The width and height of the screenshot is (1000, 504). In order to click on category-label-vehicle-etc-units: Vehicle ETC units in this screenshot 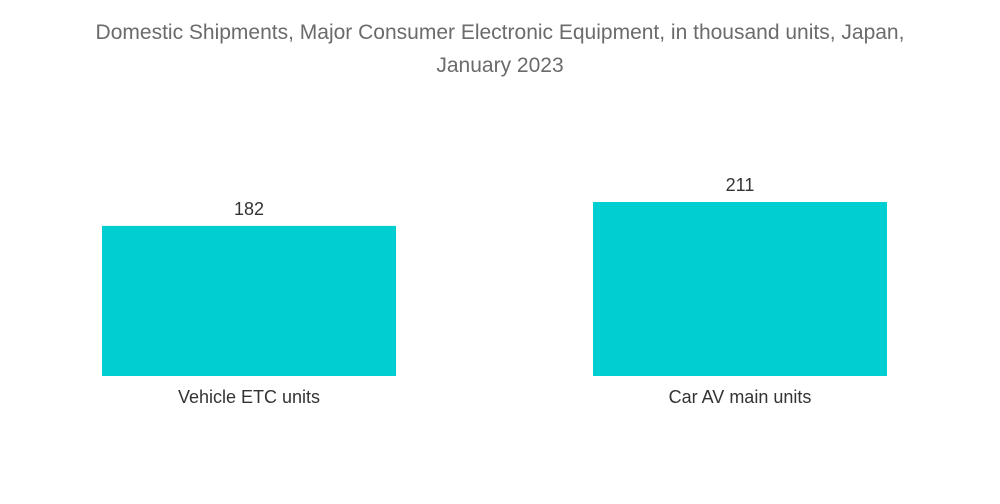, I will do `click(249, 397)`.